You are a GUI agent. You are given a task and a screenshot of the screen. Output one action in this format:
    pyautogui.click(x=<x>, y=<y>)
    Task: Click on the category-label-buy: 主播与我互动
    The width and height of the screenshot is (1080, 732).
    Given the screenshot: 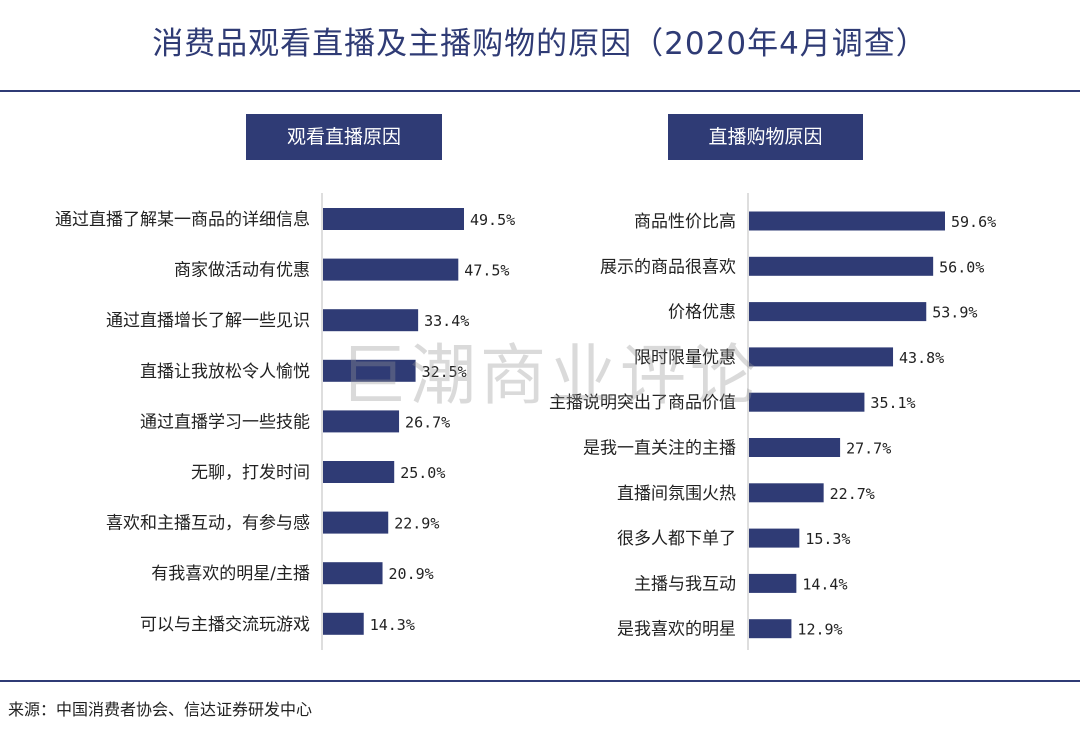 What is the action you would take?
    pyautogui.click(x=685, y=584)
    